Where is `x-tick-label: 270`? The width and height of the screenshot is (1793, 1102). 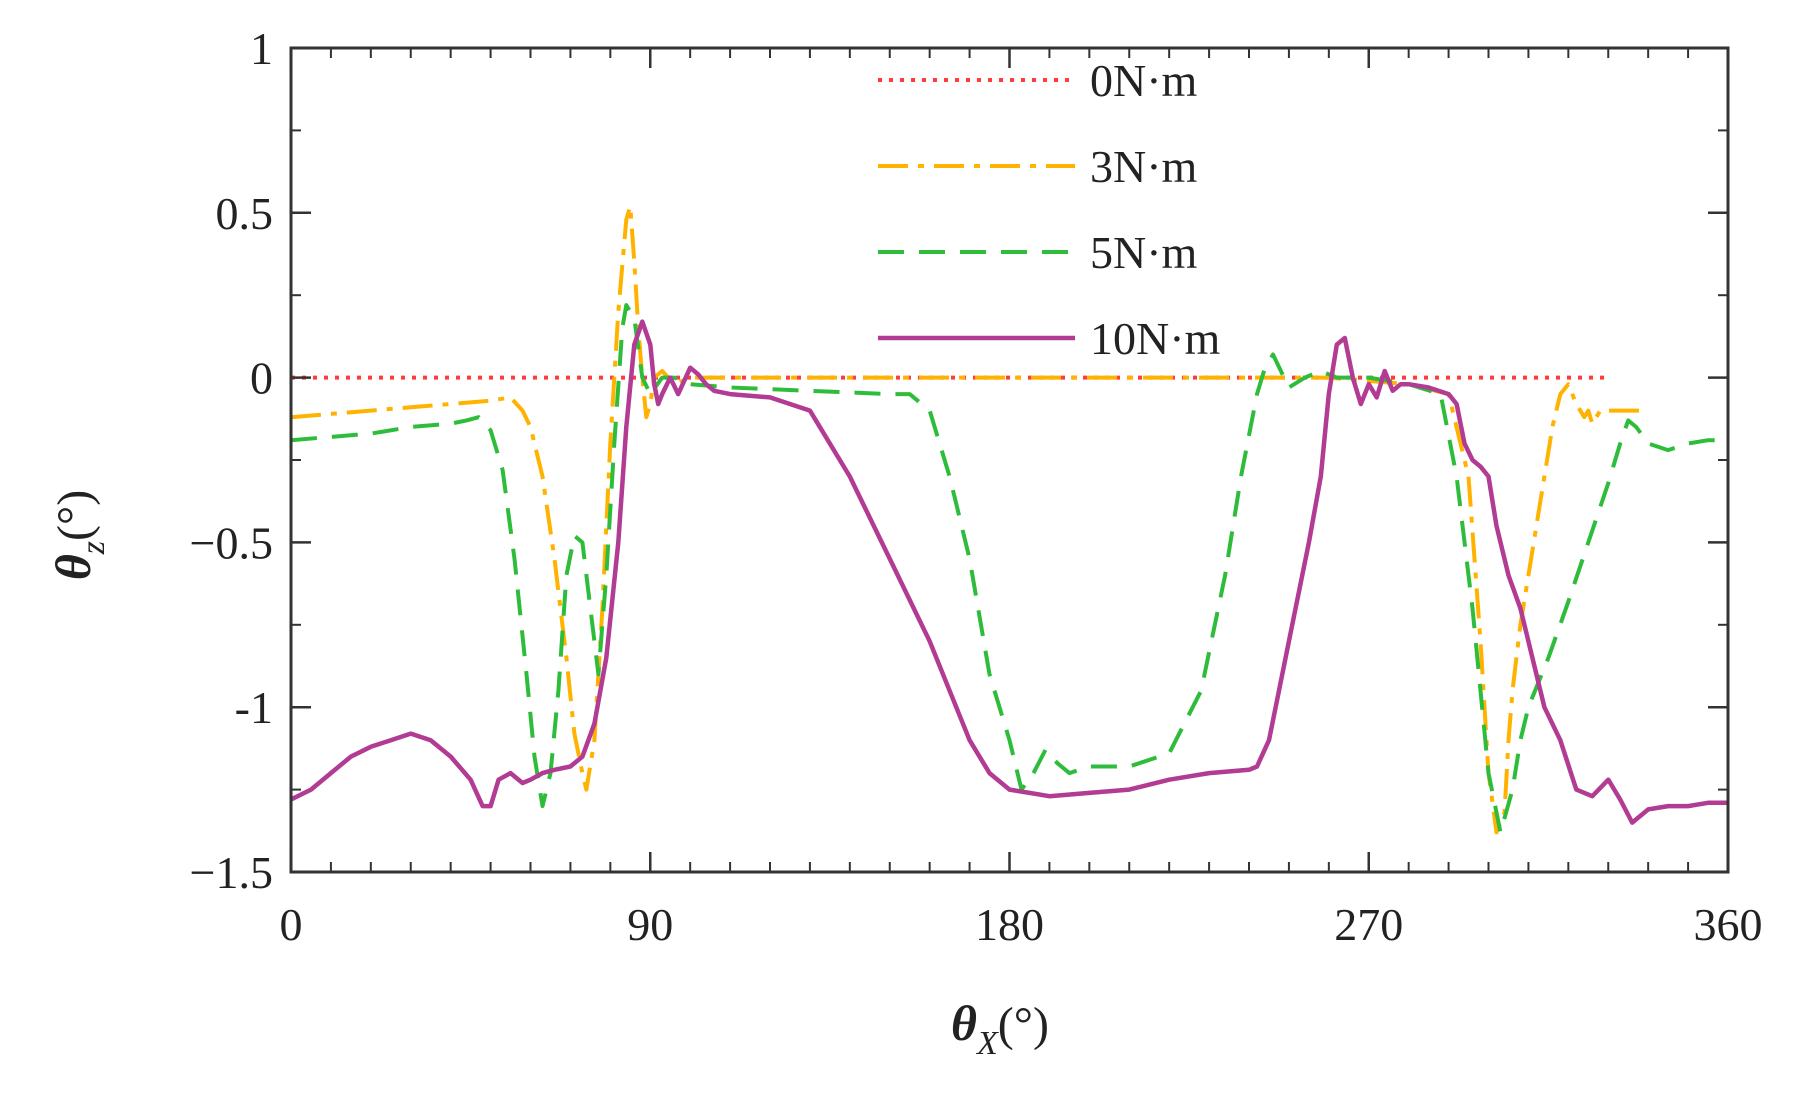
x-tick-label: 270 is located at coordinates (1368, 924).